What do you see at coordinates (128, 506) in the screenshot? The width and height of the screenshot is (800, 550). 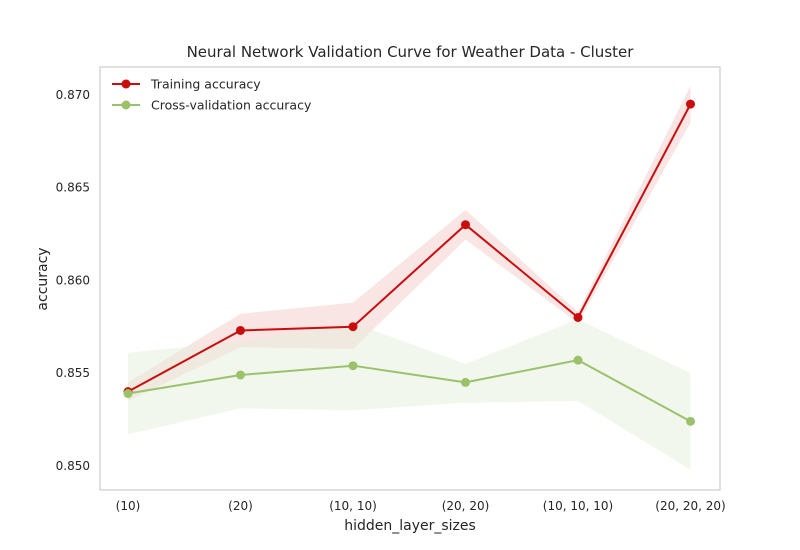 I see `x-tick-label: (10)` at bounding box center [128, 506].